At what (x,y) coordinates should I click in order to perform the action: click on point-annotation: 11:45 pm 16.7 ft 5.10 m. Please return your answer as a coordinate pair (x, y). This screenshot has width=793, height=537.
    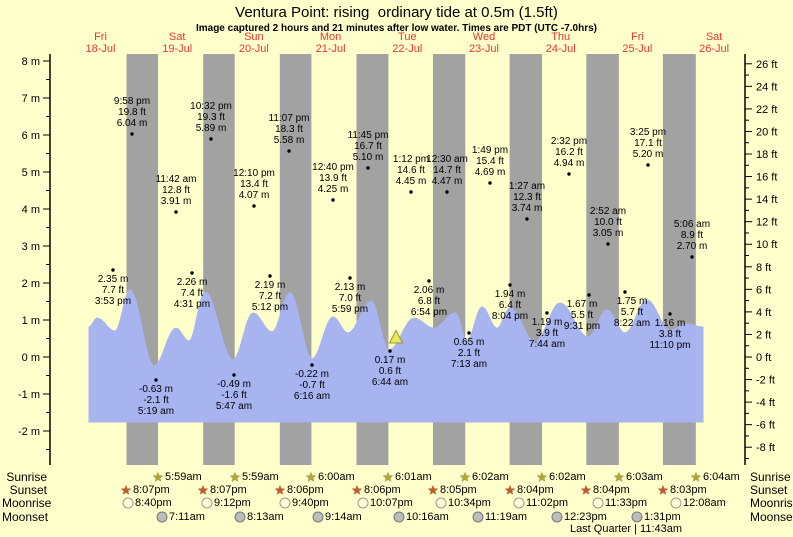
    Looking at the image, I should click on (368, 146).